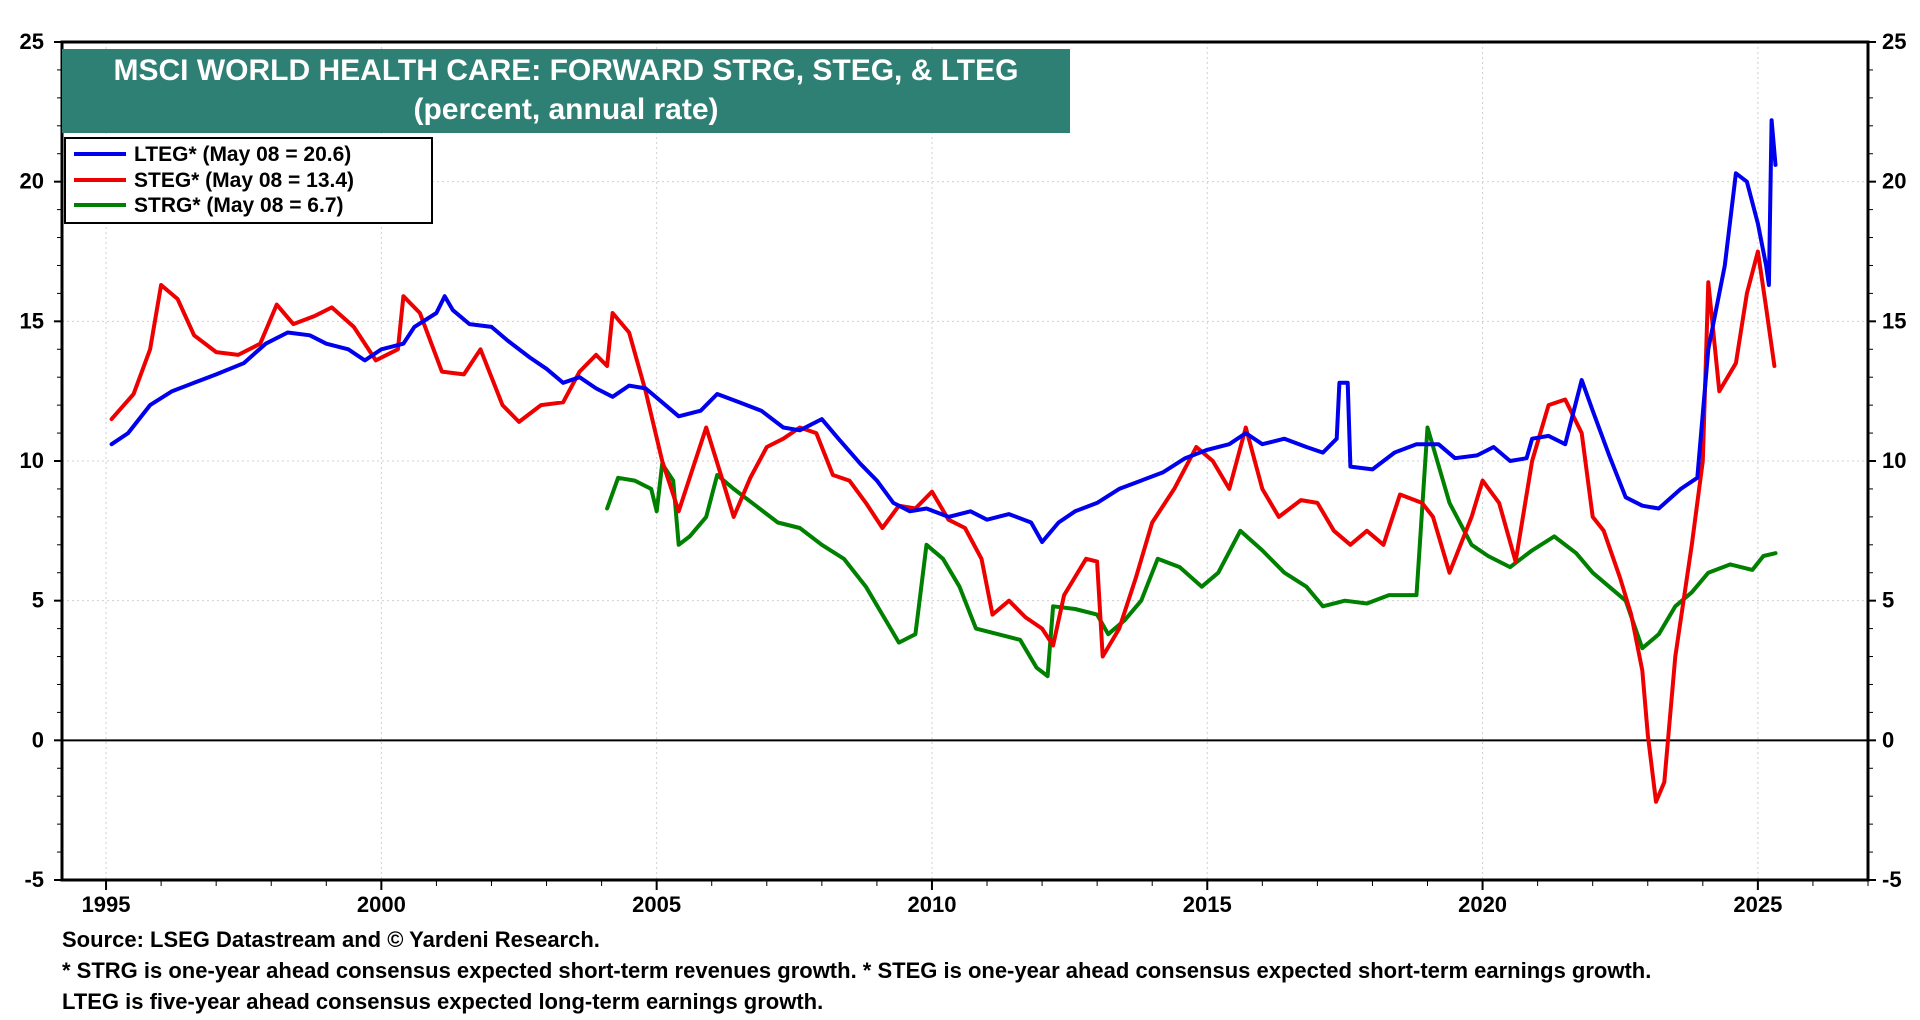 The height and width of the screenshot is (1020, 1920). I want to click on y-tick-label-left: -5, so click(34, 879).